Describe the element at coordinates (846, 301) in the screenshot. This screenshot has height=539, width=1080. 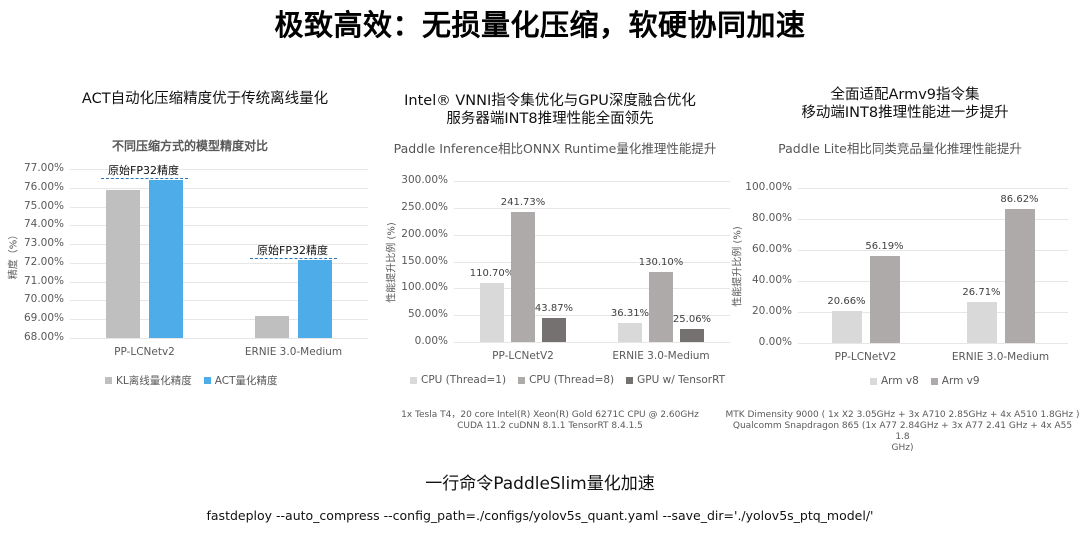
I see `data-label: 20.66%` at that location.